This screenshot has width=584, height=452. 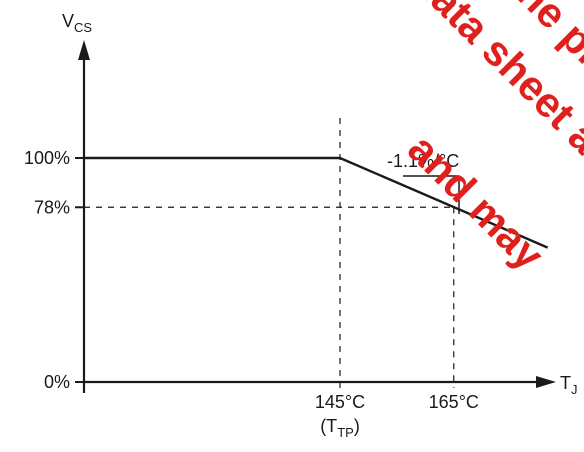 What do you see at coordinates (79, 270) in the screenshot?
I see `tick-marks` at bounding box center [79, 270].